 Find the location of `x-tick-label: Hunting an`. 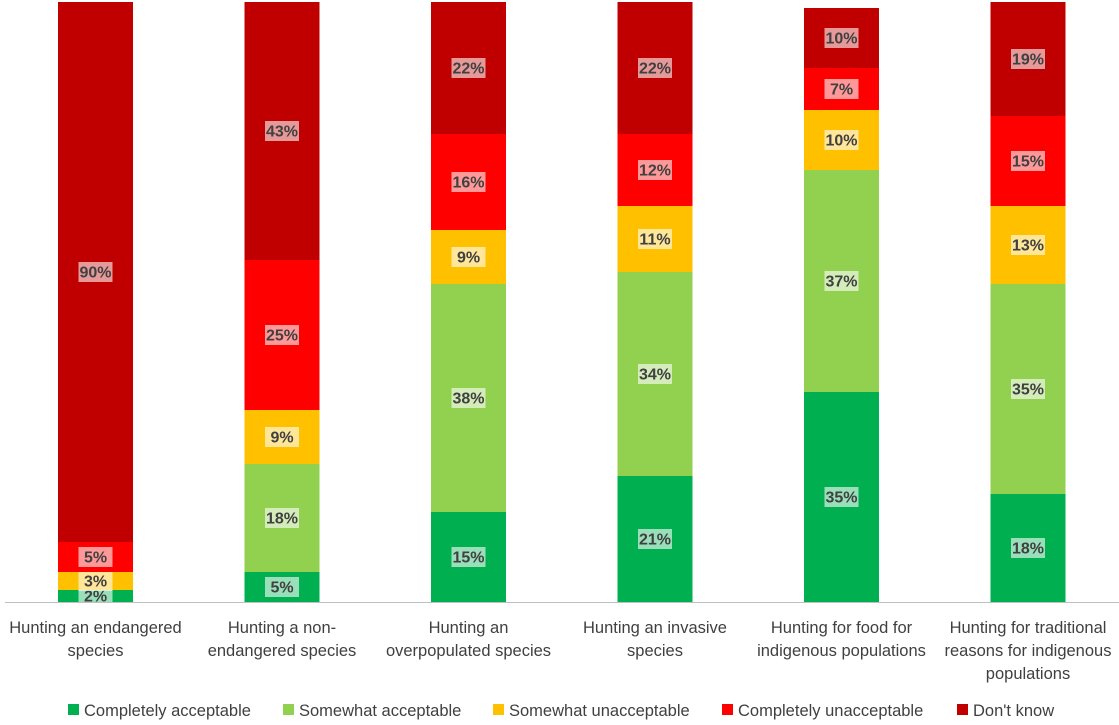

x-tick-label: Hunting an is located at coordinates (469, 628).